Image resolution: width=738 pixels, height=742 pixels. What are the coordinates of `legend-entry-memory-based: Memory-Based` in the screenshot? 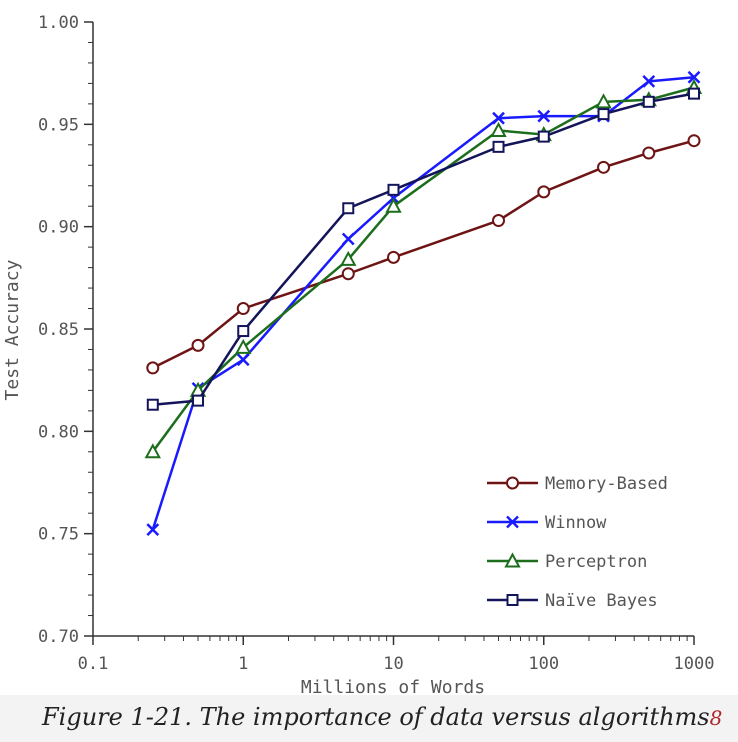 It's located at (577, 484).